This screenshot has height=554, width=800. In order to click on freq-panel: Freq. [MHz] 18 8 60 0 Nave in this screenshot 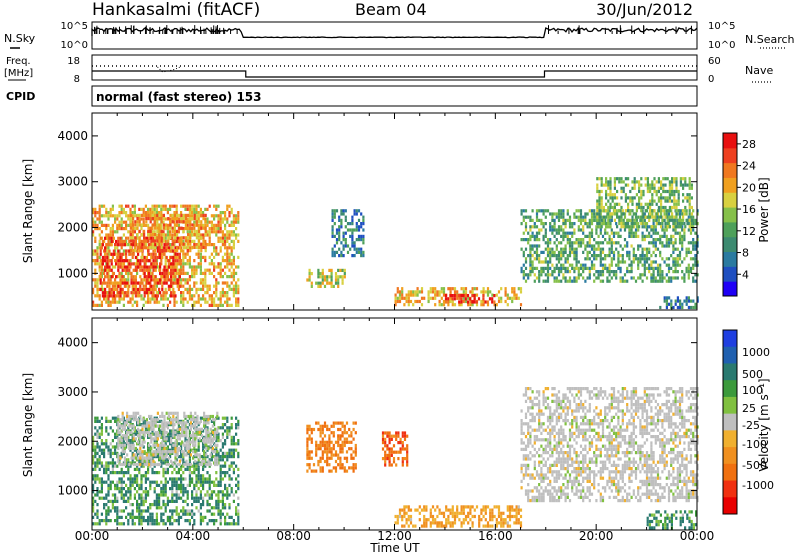, I will do `click(388, 69)`.